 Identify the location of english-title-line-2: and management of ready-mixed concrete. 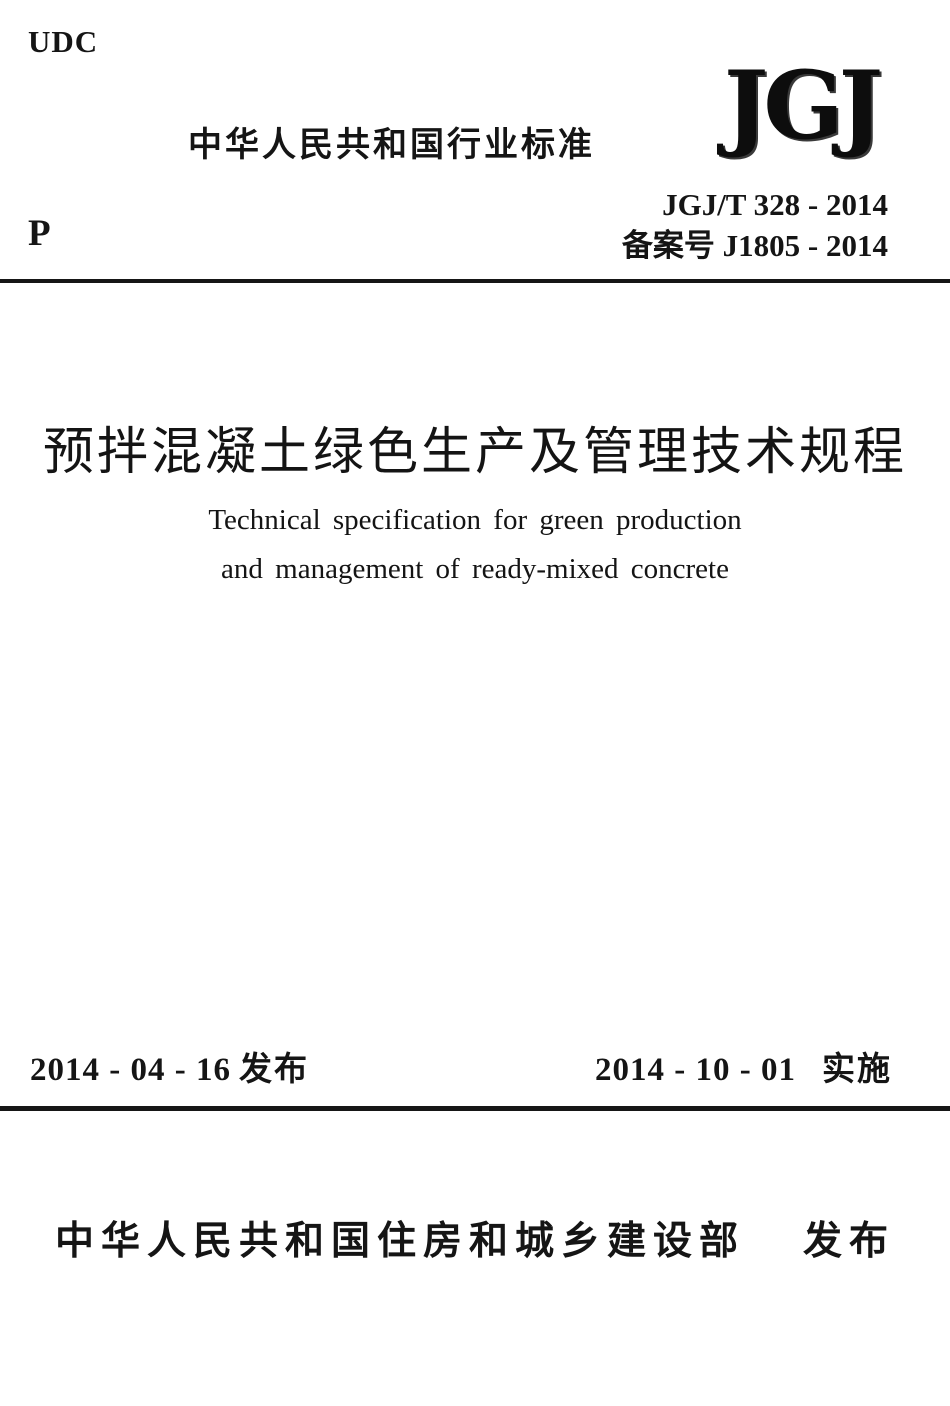
(475, 569).